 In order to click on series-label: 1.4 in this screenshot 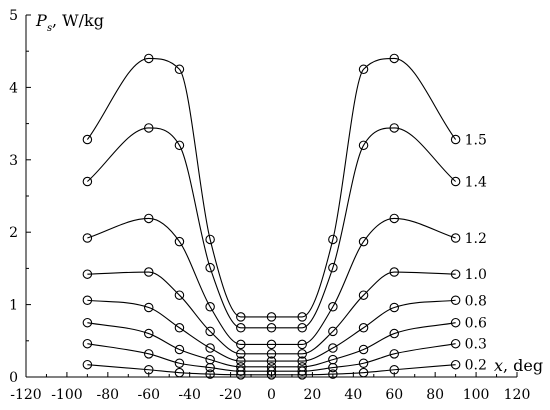, I will do `click(476, 183)`.